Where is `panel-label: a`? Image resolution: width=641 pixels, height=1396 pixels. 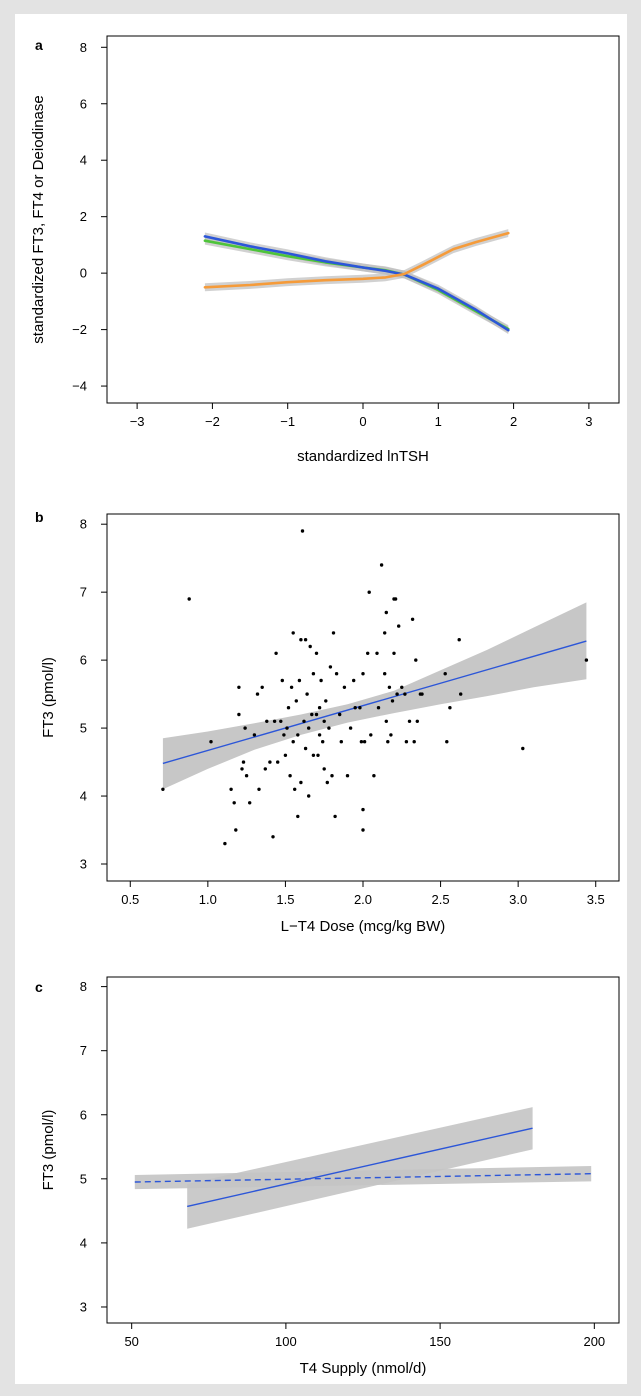 panel-label: a is located at coordinates (39, 45).